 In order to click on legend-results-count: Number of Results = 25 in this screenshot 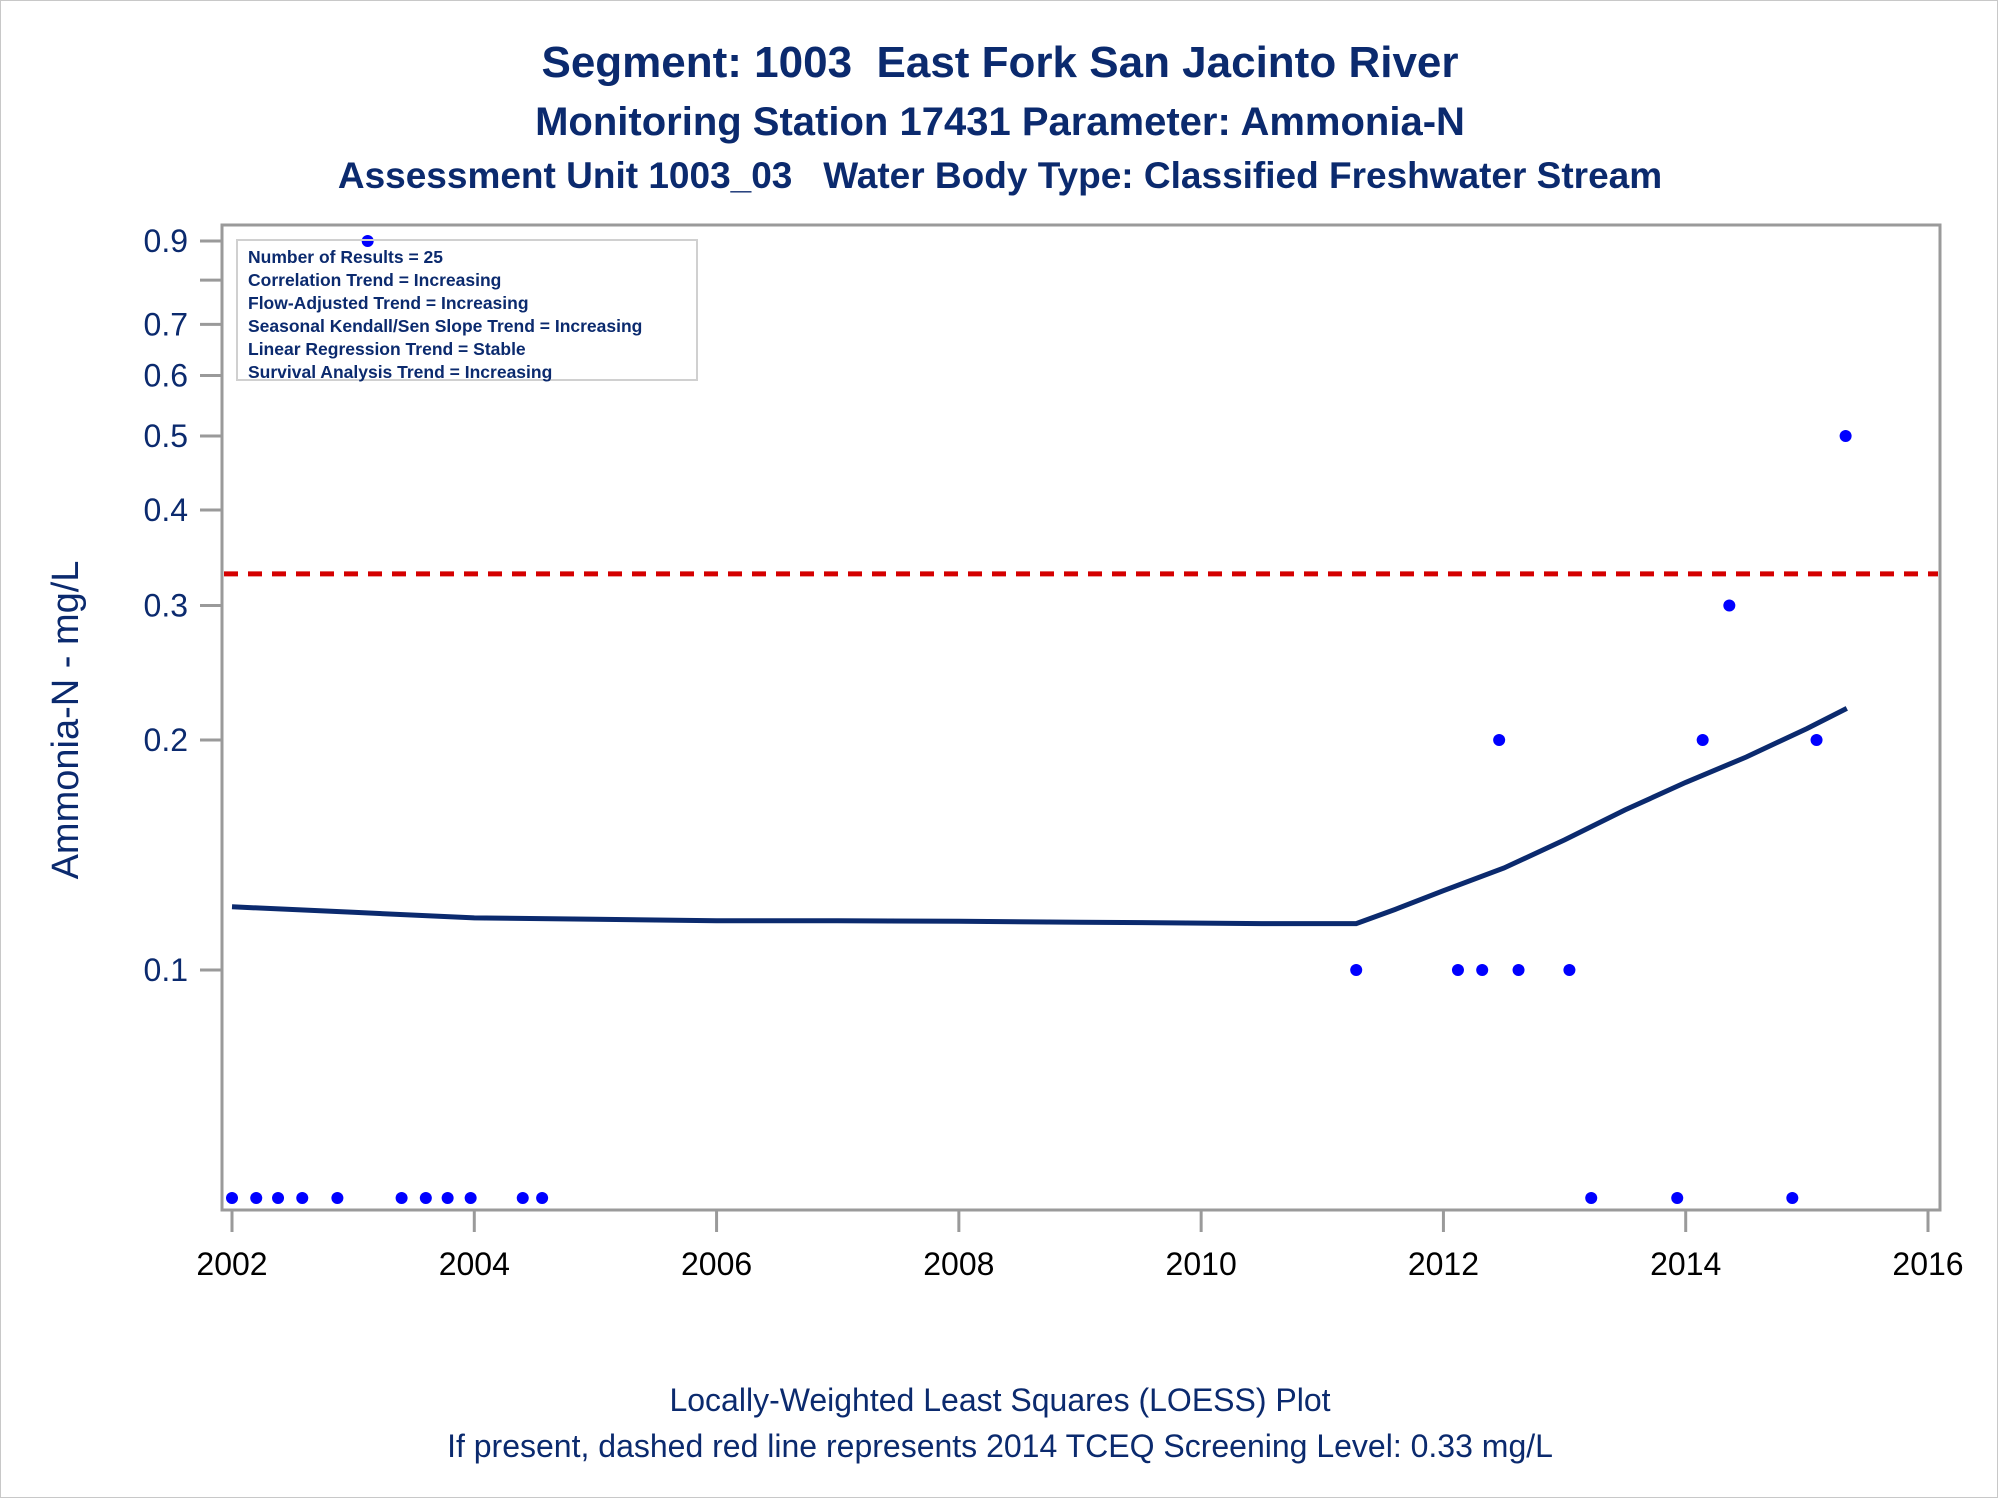, I will do `click(345, 257)`.